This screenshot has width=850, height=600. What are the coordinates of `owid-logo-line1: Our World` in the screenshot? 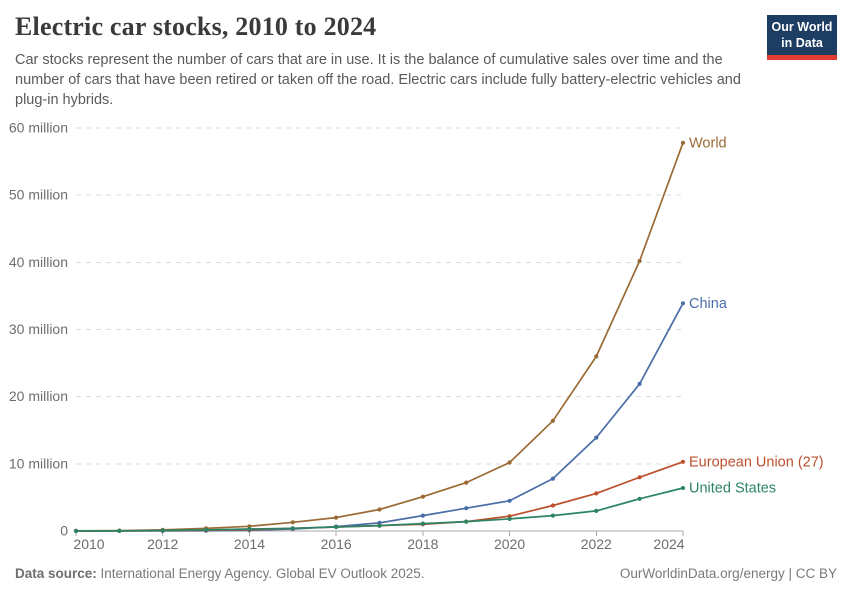 It's located at (802, 27).